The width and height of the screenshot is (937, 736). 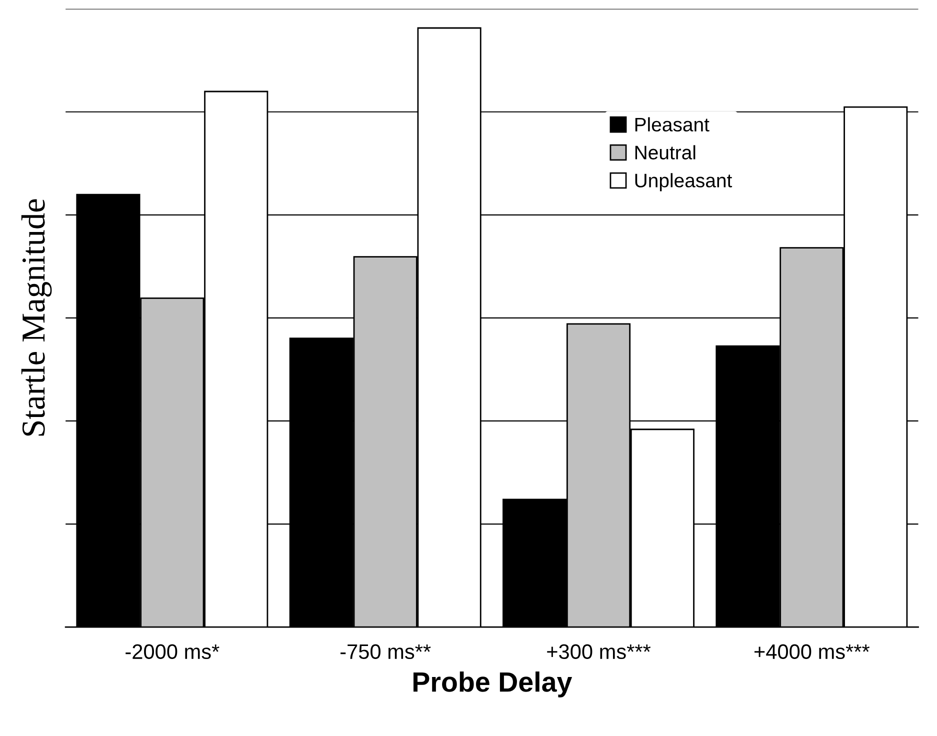 I want to click on x-tick-label: +300 ms***, so click(x=599, y=652).